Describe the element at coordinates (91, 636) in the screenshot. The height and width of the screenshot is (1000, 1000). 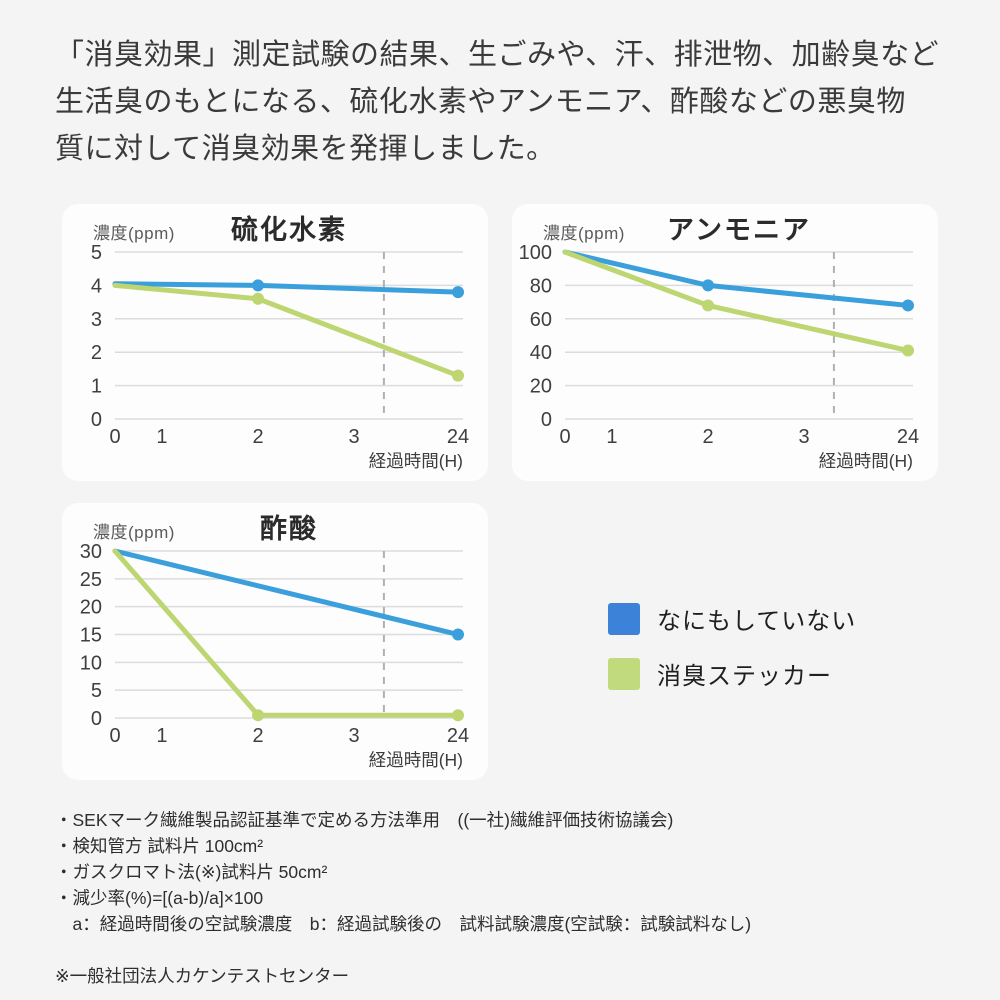
I see `y-tick-label: 15` at that location.